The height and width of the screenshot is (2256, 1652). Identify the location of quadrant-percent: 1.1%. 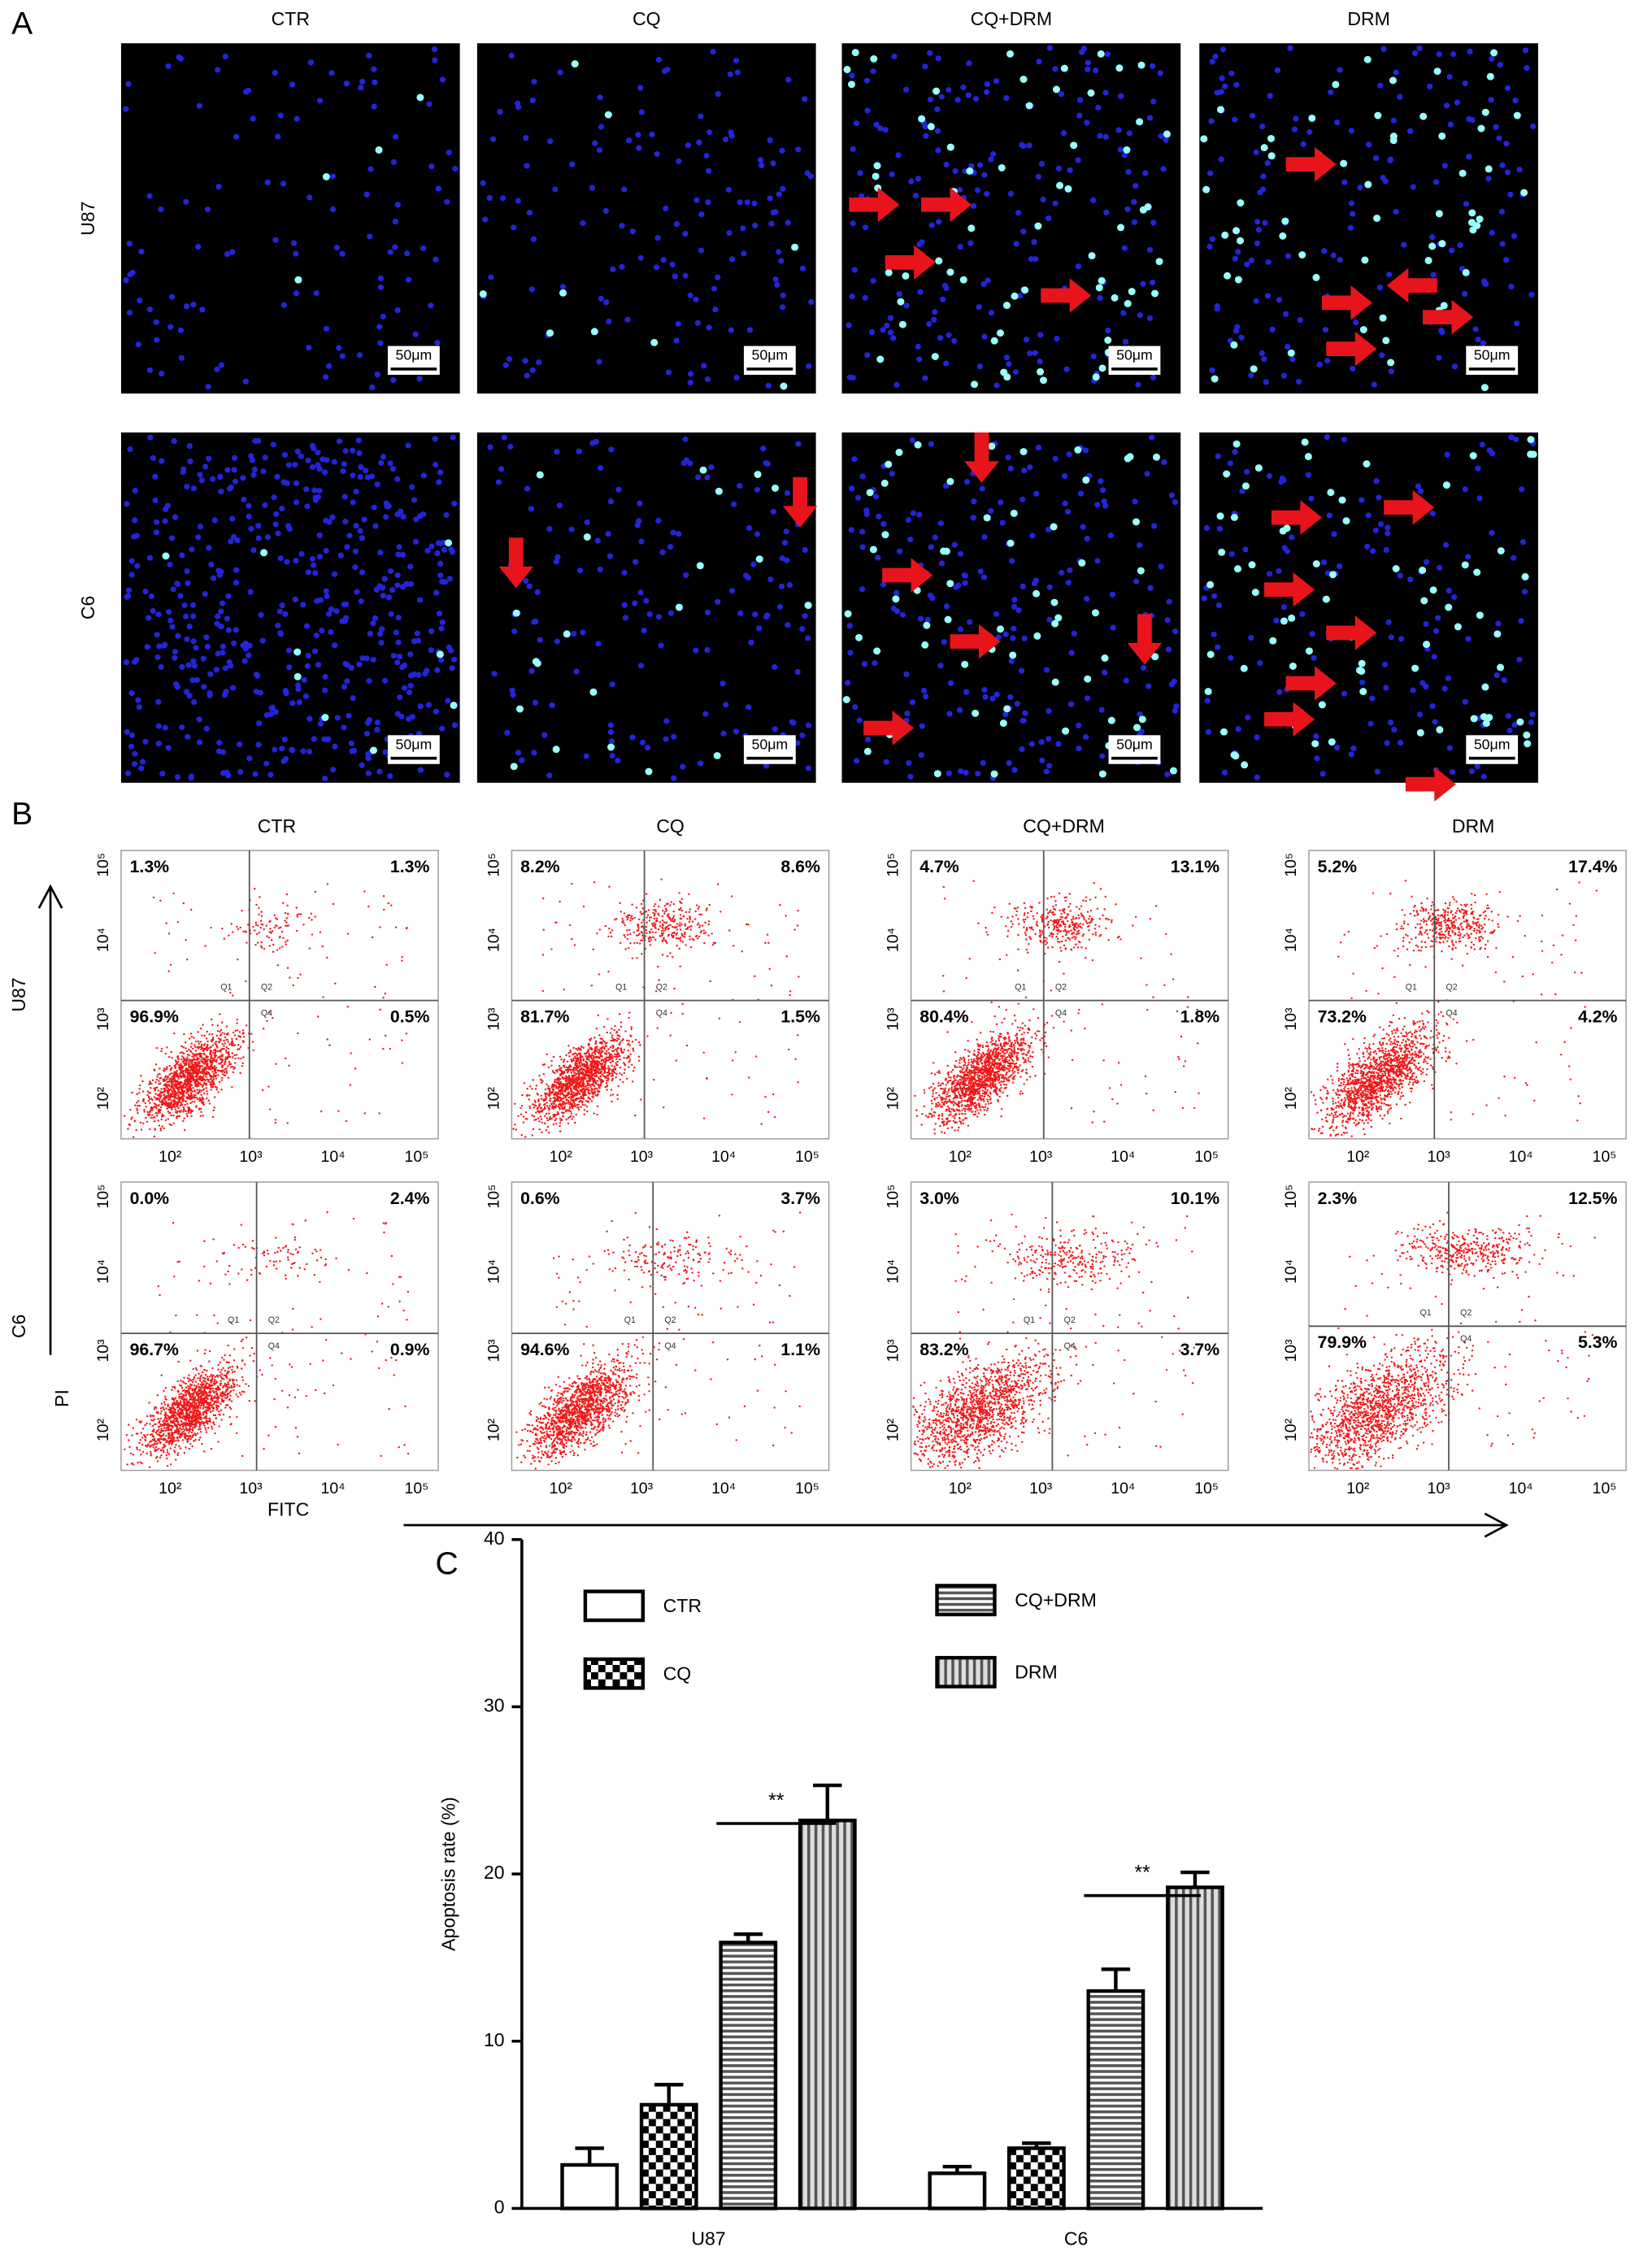
(800, 1350).